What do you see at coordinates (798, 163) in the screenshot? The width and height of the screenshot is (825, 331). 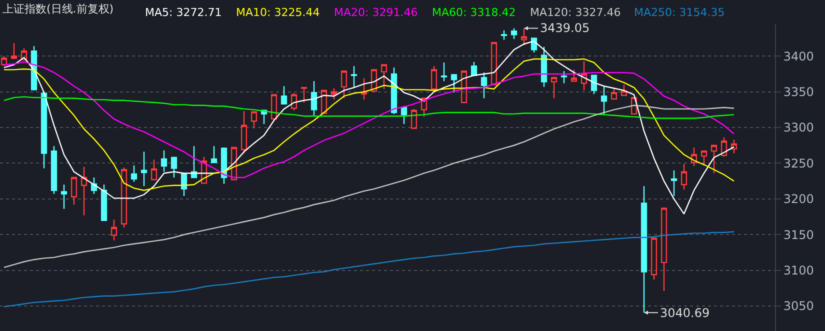 I see `y-tick-label: 3250` at bounding box center [798, 163].